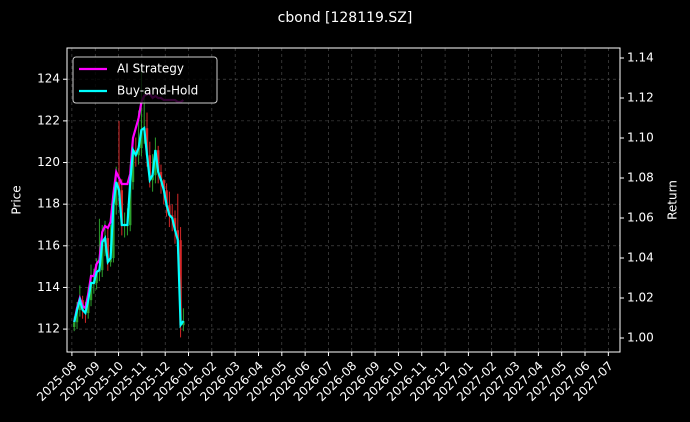  I want to click on y2-tick-label: 1.10, so click(640, 138).